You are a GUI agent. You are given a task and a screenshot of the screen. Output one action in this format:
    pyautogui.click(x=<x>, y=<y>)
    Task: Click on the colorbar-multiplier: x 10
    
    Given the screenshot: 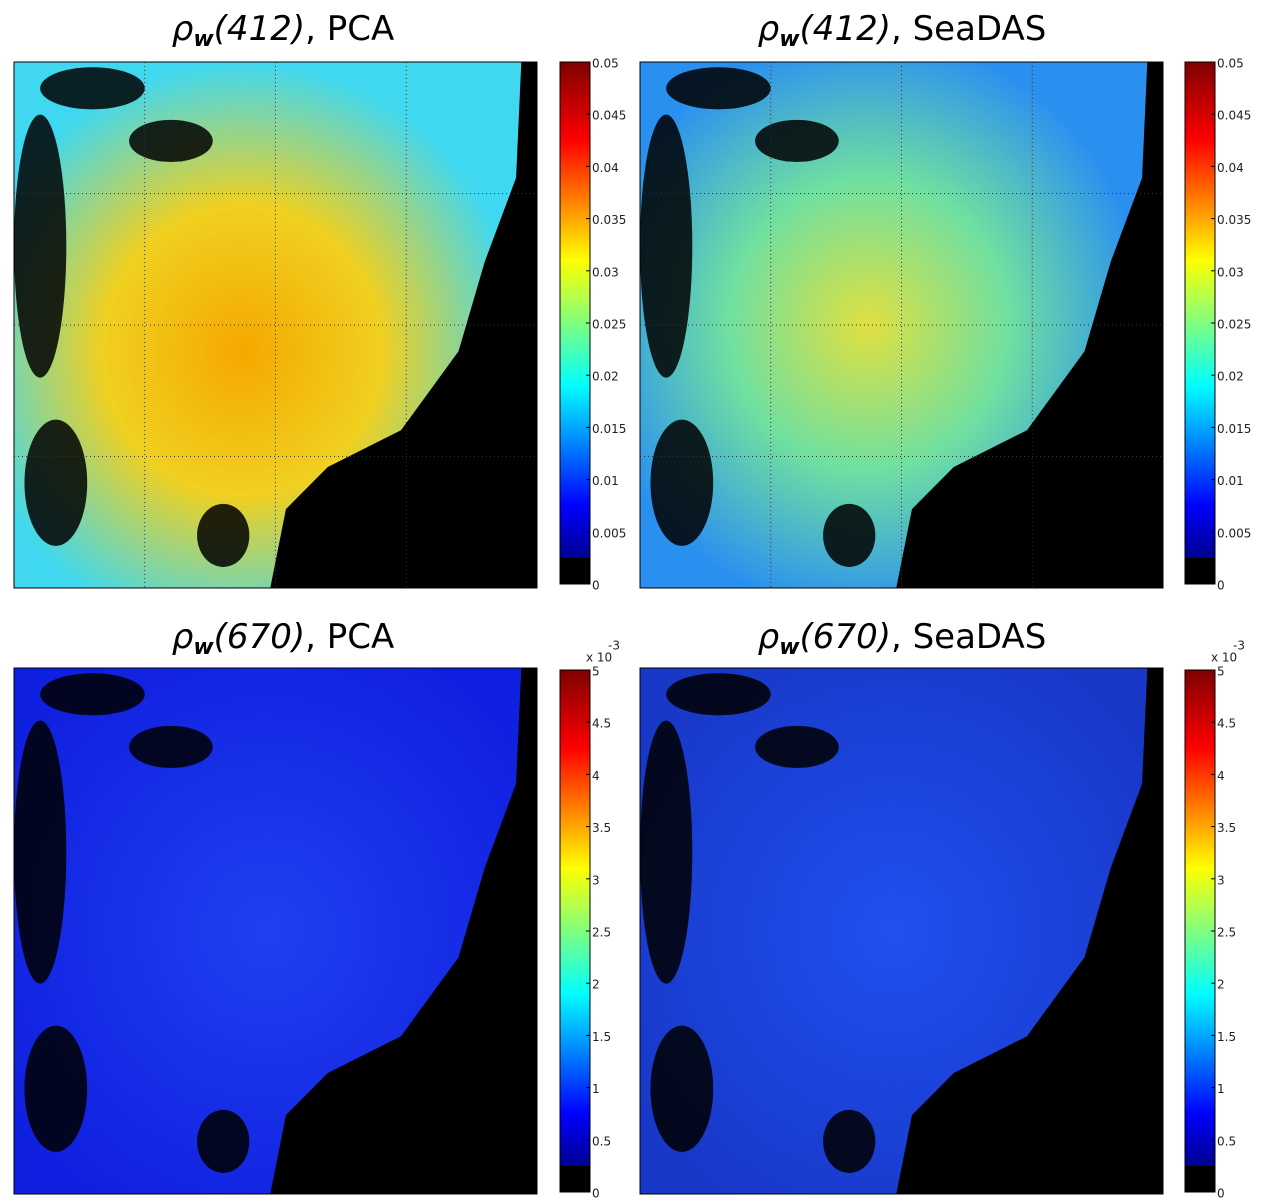 What is the action you would take?
    pyautogui.click(x=1224, y=658)
    